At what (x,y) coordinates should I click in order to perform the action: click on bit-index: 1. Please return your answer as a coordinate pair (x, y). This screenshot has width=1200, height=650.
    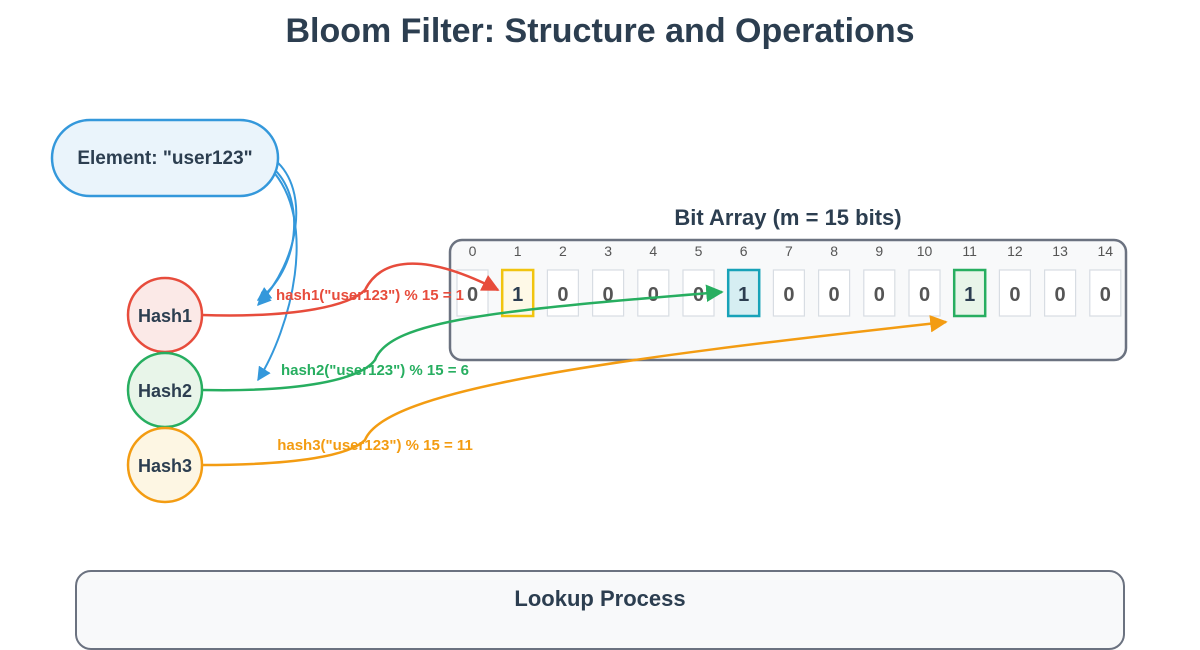
    Looking at the image, I should click on (518, 251).